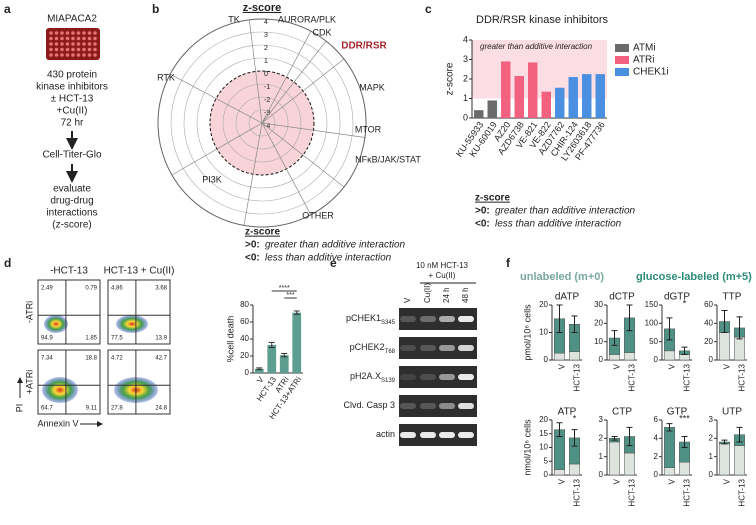  Describe the element at coordinates (72, 99) in the screenshot. I see `step-text: ± HCT-13` at that location.